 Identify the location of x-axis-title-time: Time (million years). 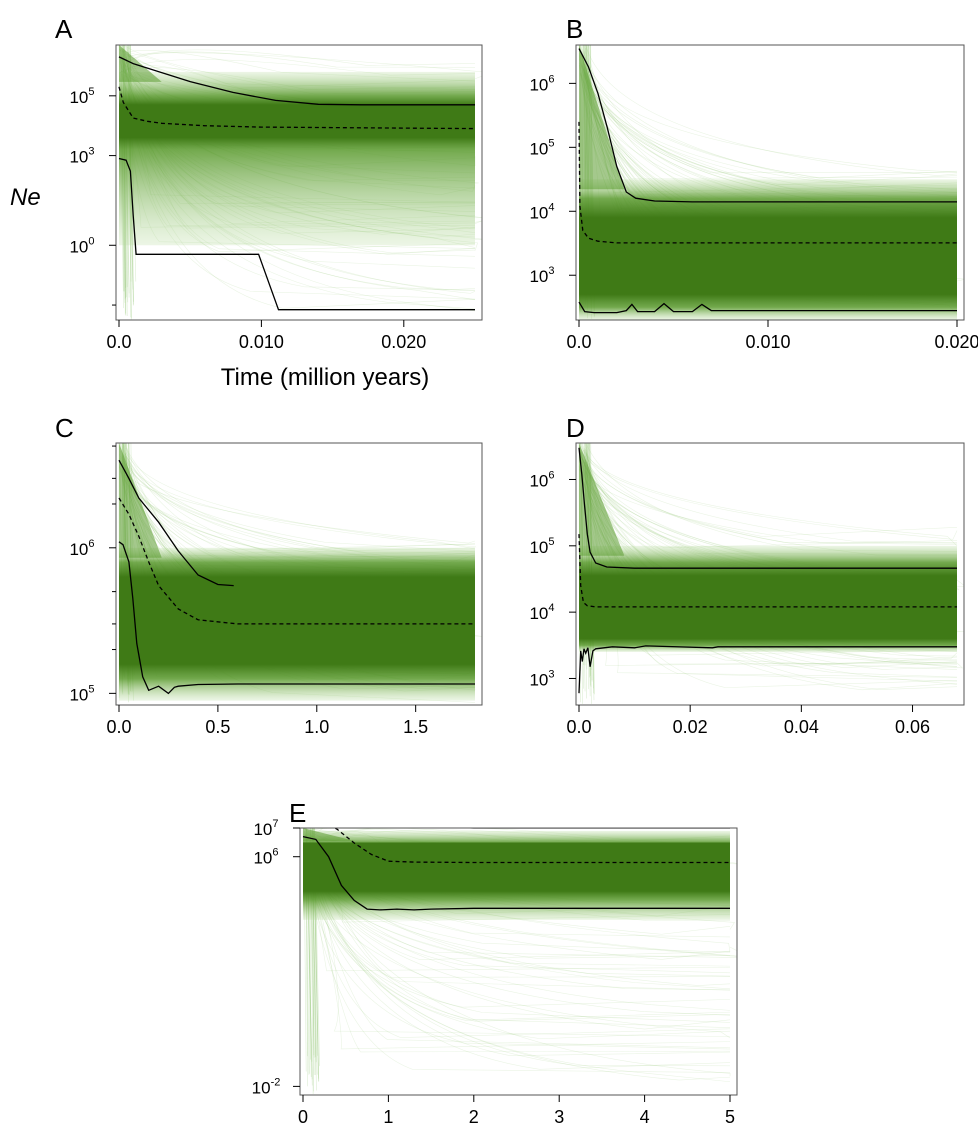
(325, 377).